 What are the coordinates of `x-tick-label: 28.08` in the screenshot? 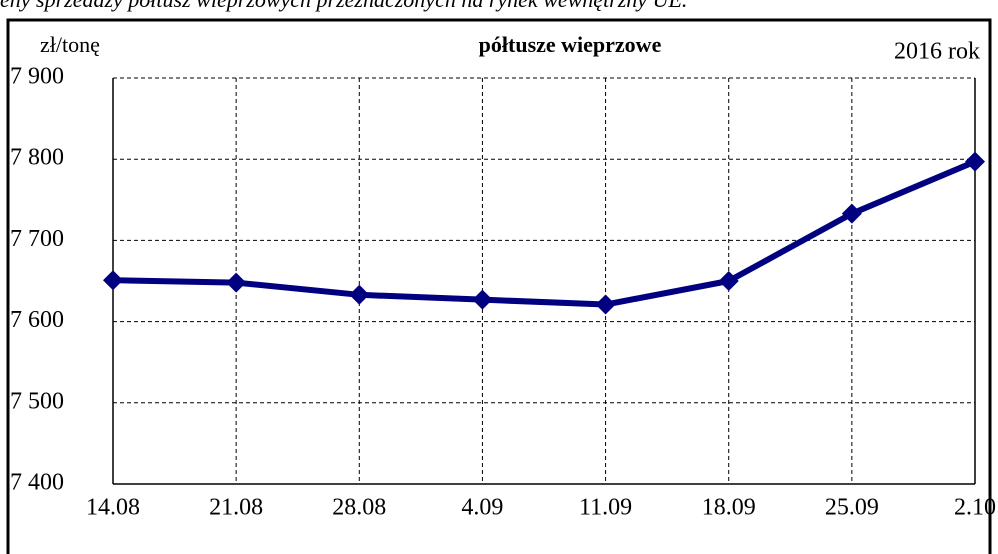 It's located at (359, 508).